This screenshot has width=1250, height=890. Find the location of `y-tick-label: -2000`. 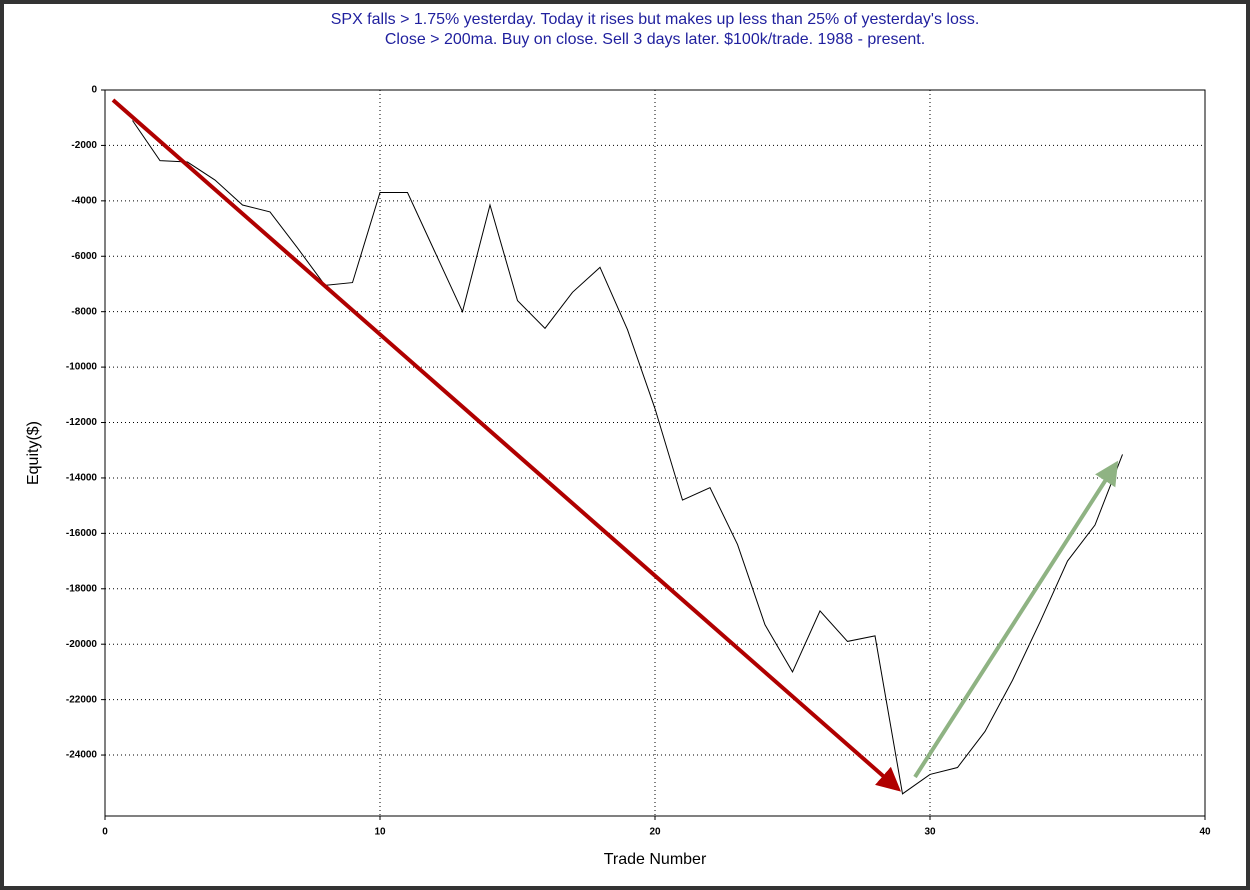

y-tick-label: -2000 is located at coordinates (84, 145).